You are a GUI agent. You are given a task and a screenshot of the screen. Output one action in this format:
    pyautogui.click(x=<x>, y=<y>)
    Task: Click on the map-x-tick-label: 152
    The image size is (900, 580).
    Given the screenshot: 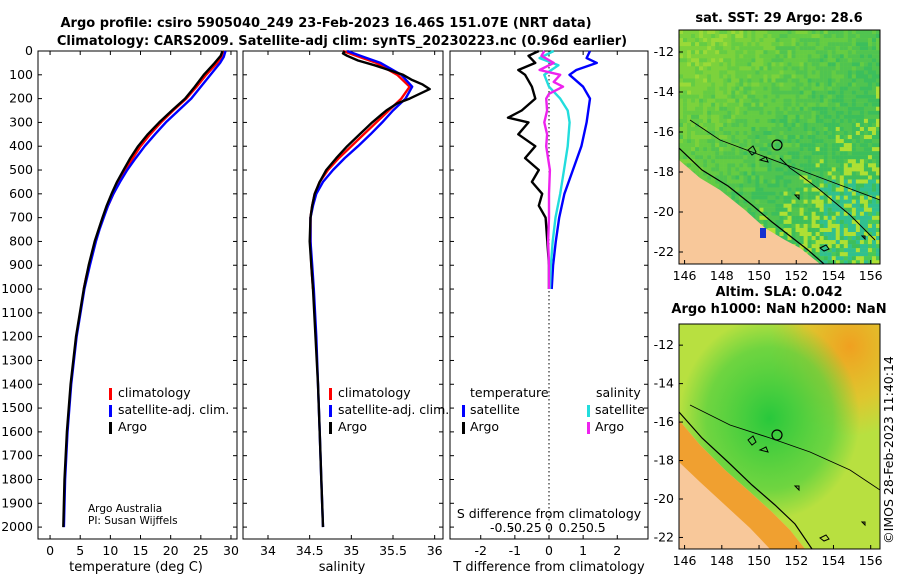 What is the action you would take?
    pyautogui.click(x=796, y=560)
    